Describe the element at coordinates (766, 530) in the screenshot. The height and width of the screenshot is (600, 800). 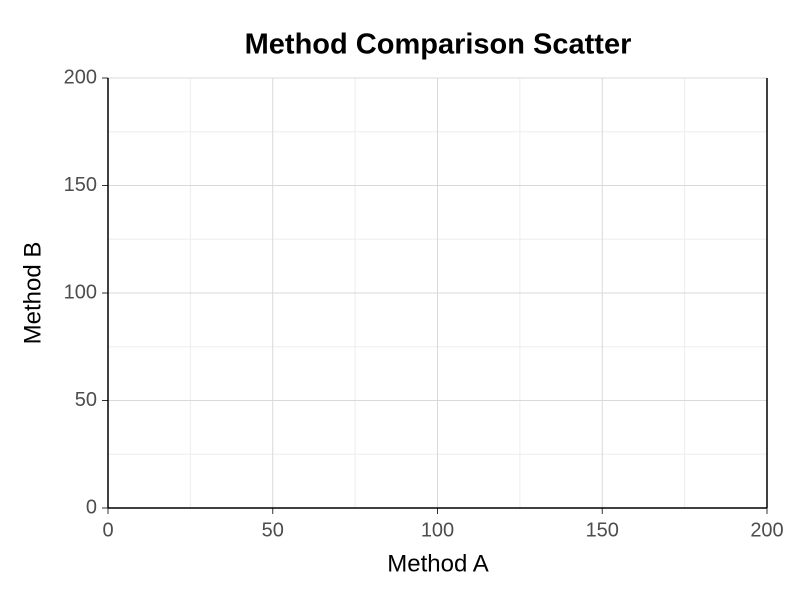
I see `x-tick-label: 200` at that location.